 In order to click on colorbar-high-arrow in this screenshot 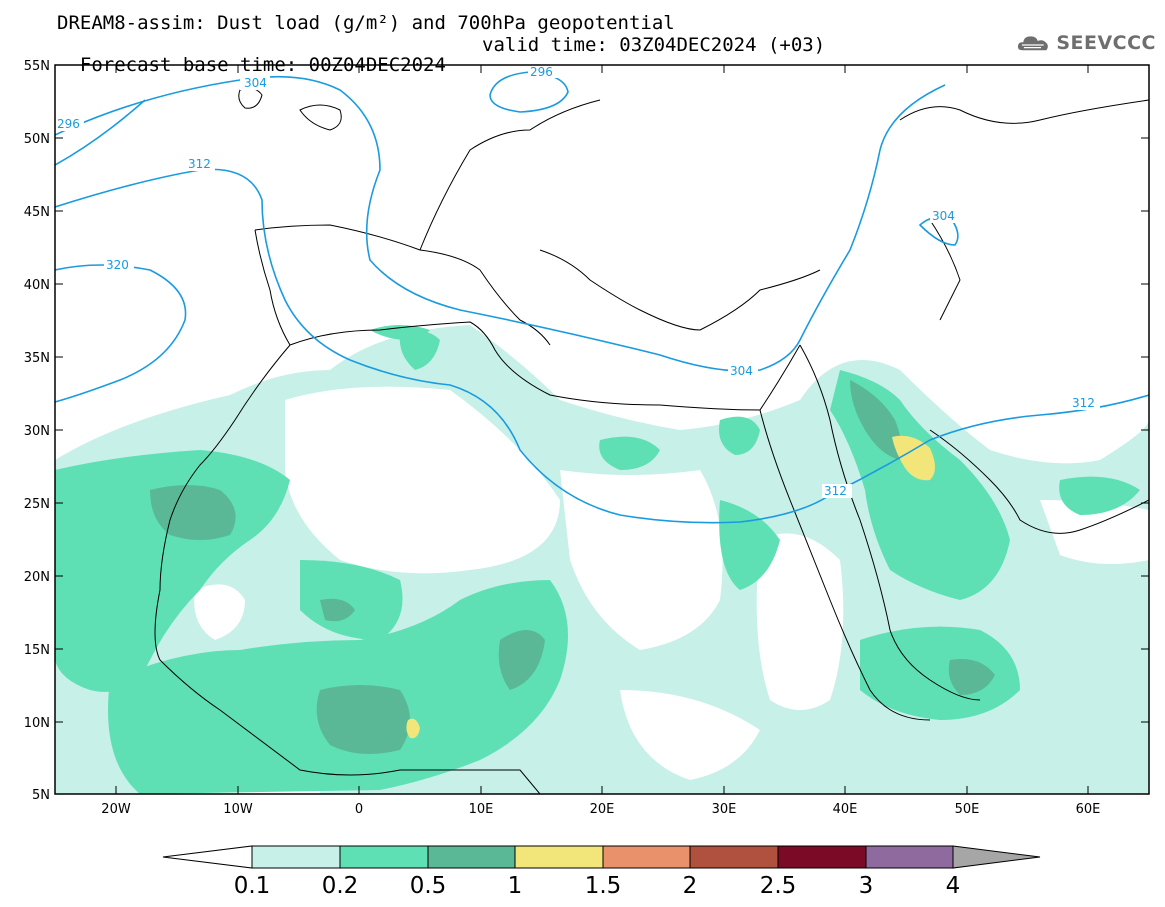, I will do `click(996, 857)`.